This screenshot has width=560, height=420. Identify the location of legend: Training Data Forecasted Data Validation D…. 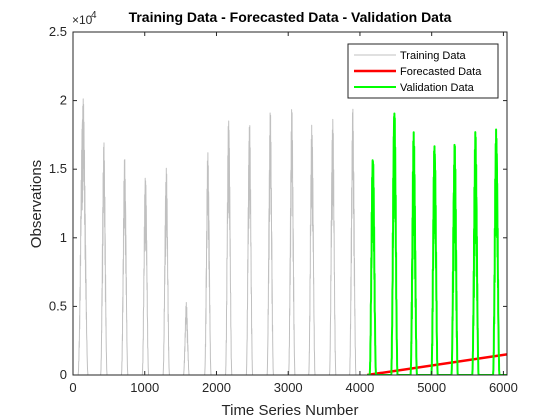
(423, 71).